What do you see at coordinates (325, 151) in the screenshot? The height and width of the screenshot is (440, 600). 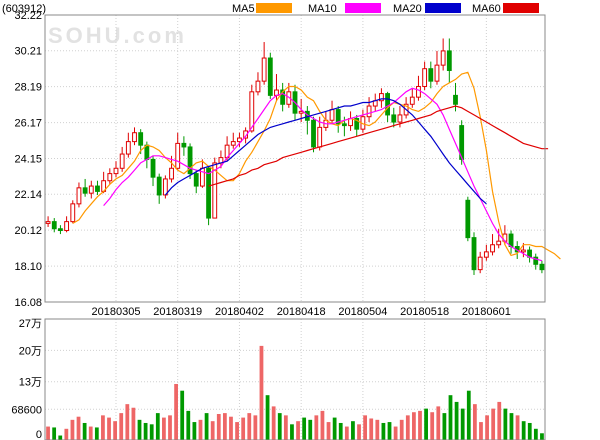 I see `ma-line-ma20` at bounding box center [325, 151].